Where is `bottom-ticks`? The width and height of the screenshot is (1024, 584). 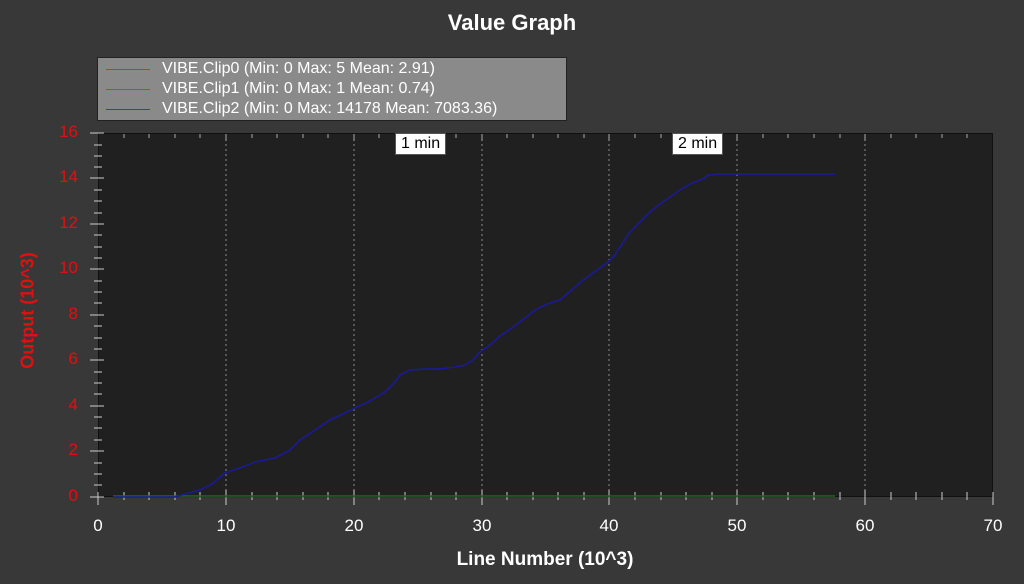
bottom-ticks is located at coordinates (545, 497).